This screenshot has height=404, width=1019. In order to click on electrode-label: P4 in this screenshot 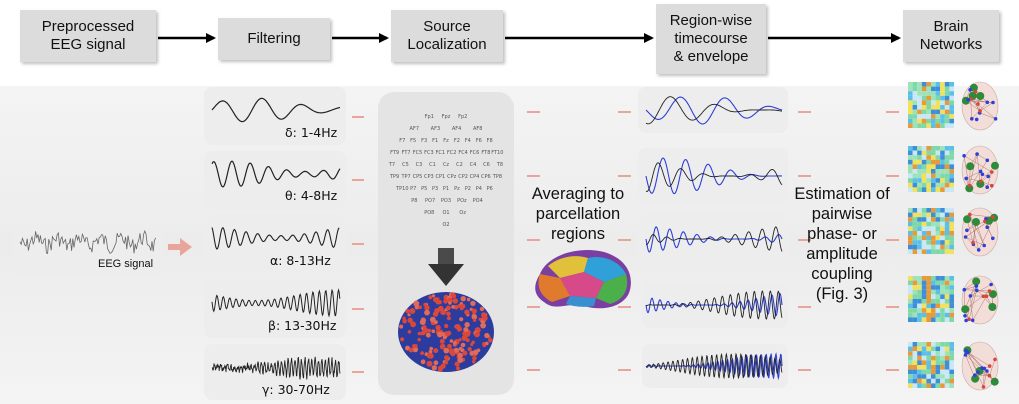, I will do `click(479, 189)`.